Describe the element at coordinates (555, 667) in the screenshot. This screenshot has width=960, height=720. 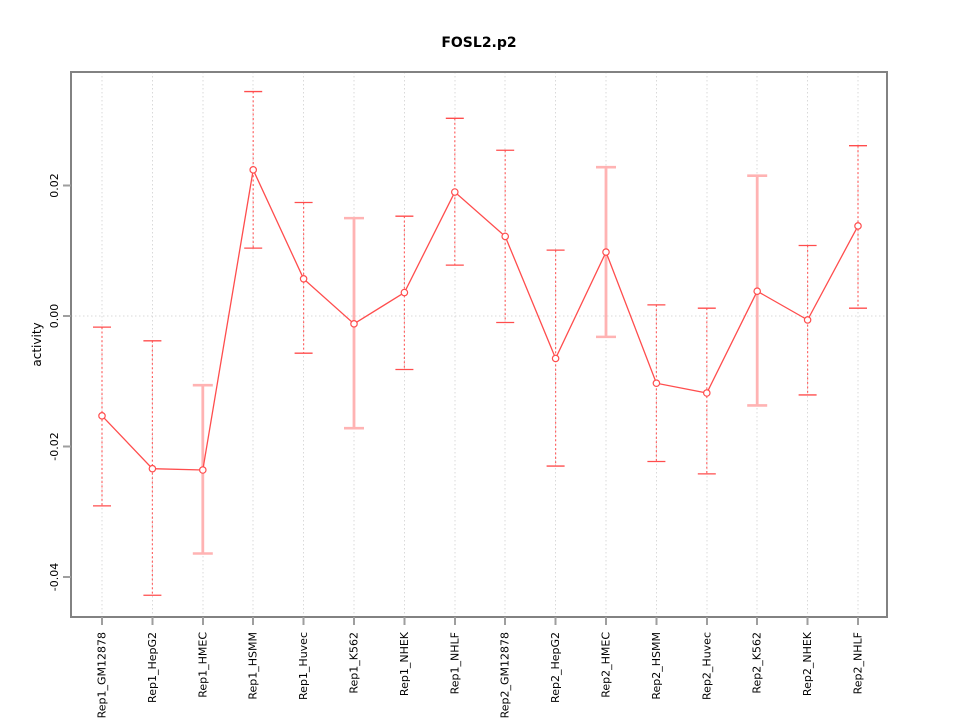
I see `x-tick-label: Rep2_HepG2` at that location.